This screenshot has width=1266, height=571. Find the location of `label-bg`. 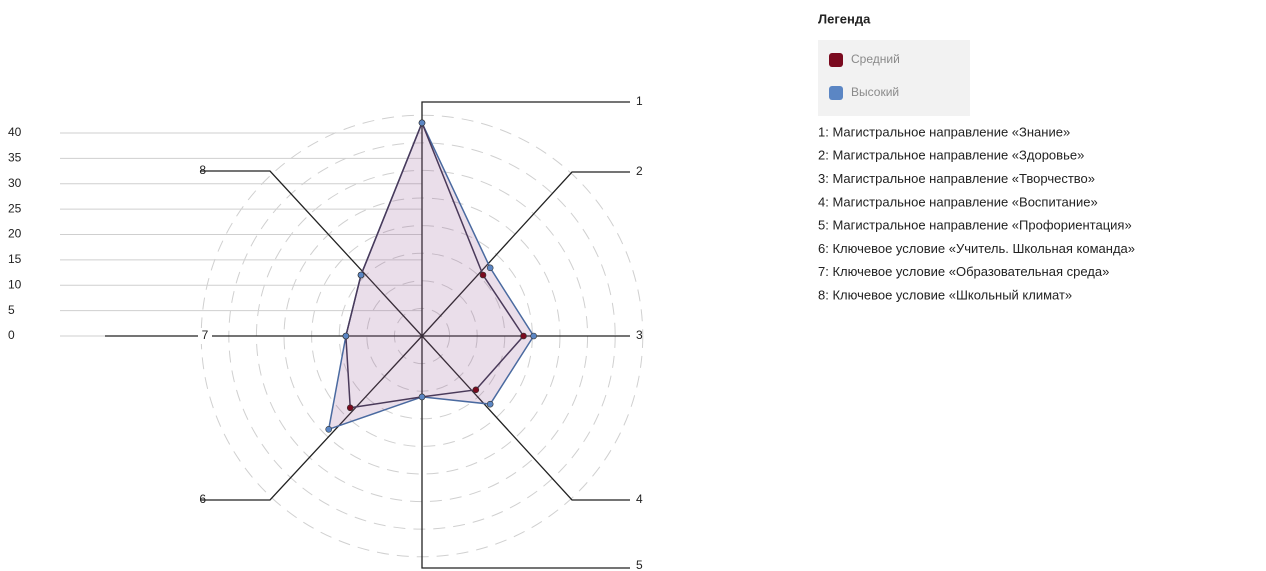

label-bg is located at coordinates (205, 336).